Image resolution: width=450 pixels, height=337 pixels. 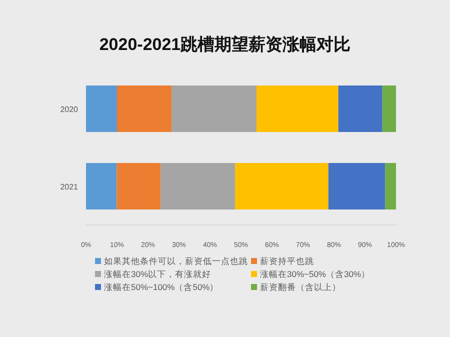 What do you see at coordinates (176, 261) in the screenshot?
I see `legend-label: 如果其他条件可以，薪资低一点也跳` at bounding box center [176, 261].